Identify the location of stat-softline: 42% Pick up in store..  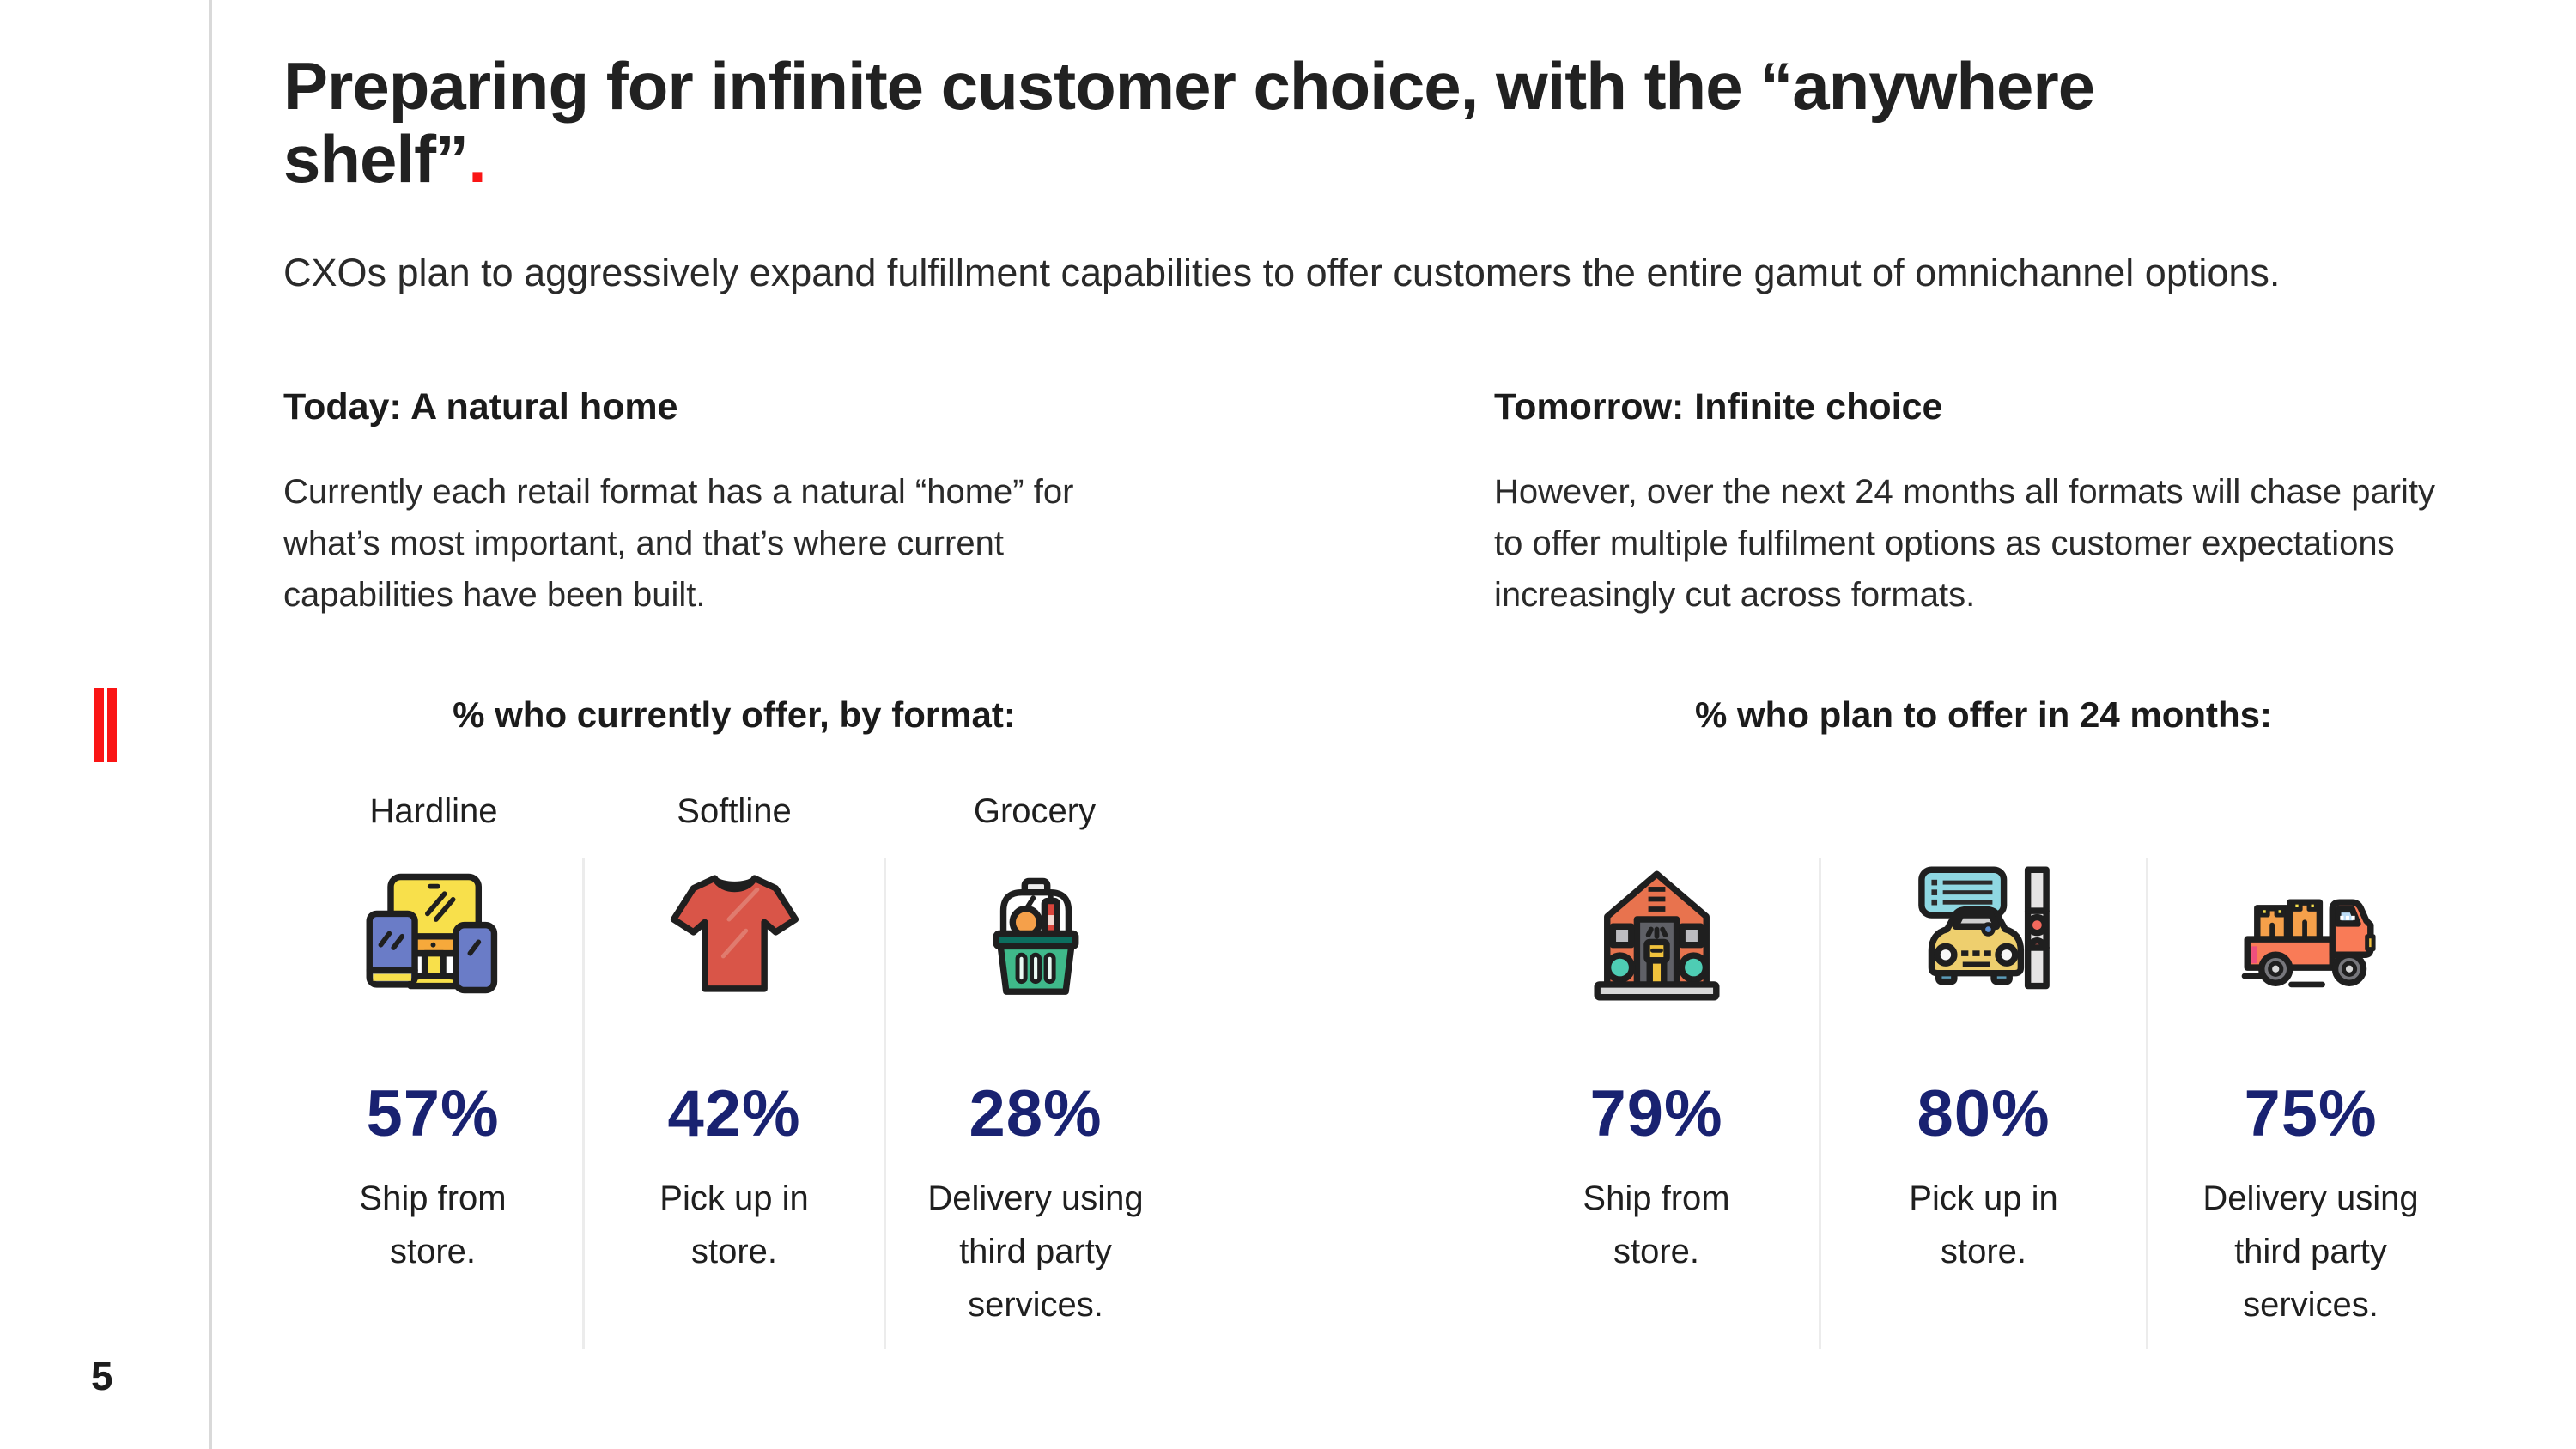
(733, 1103).